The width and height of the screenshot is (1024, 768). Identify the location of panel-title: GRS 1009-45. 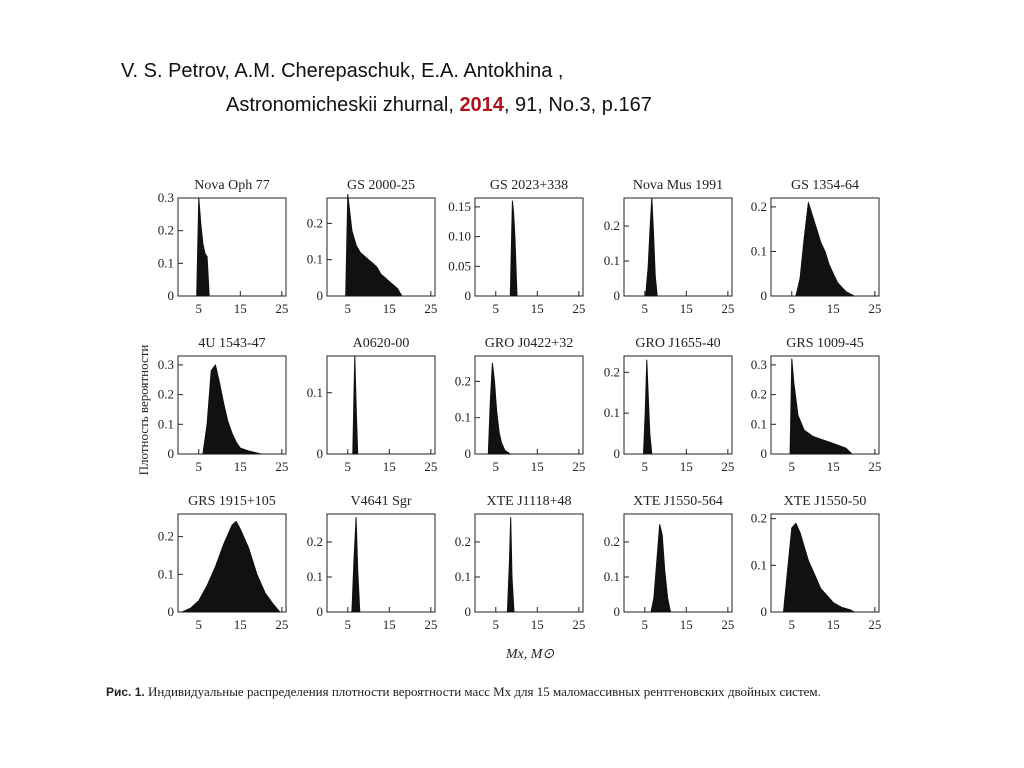
(824, 343).